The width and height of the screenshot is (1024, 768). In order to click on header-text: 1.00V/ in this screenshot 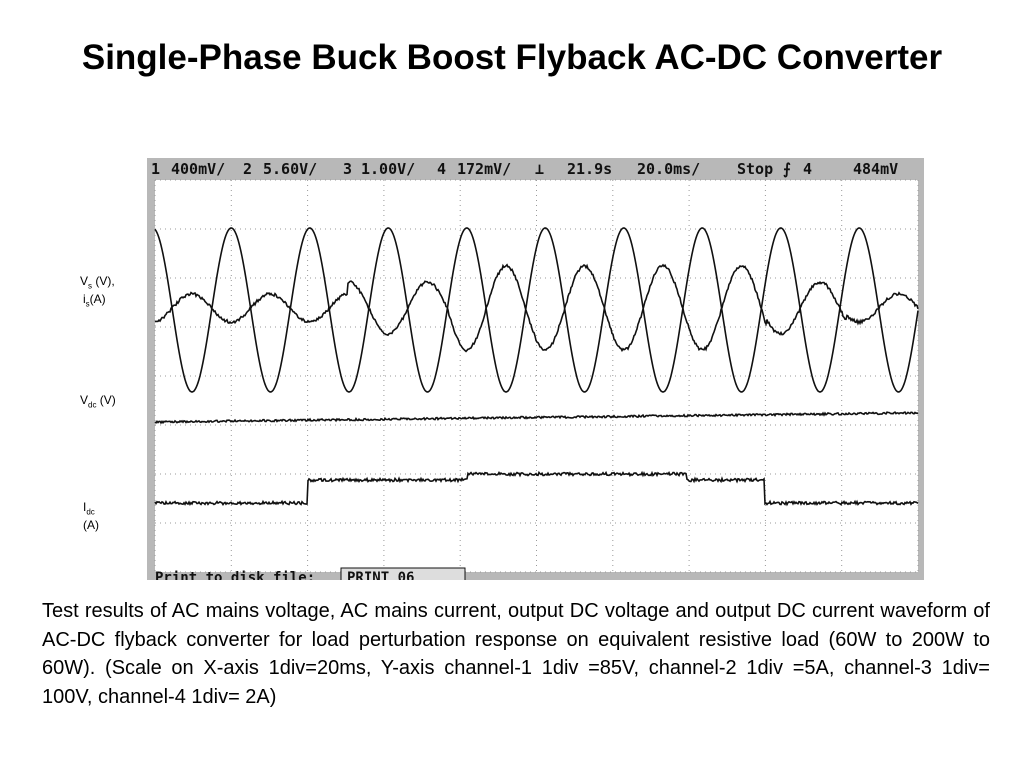, I will do `click(388, 169)`.